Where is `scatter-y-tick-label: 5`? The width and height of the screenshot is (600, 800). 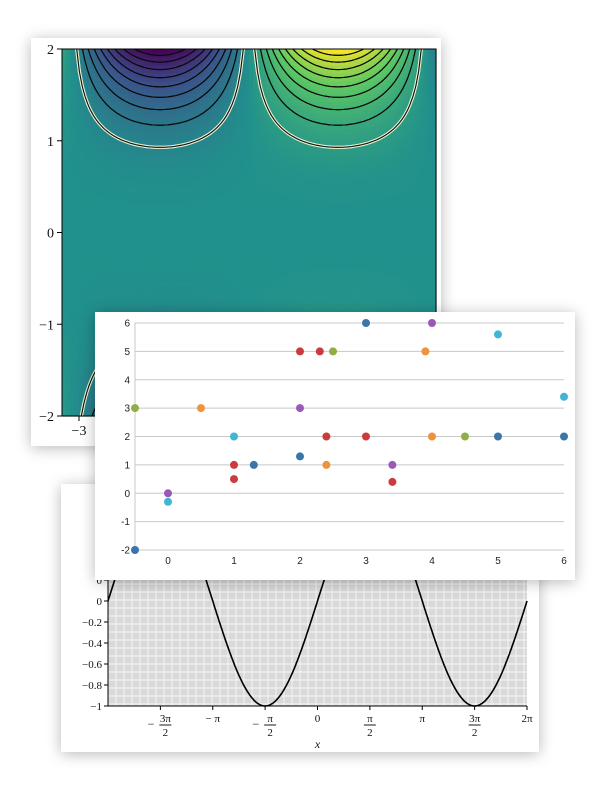
scatter-y-tick-label: 5 is located at coordinates (127, 352).